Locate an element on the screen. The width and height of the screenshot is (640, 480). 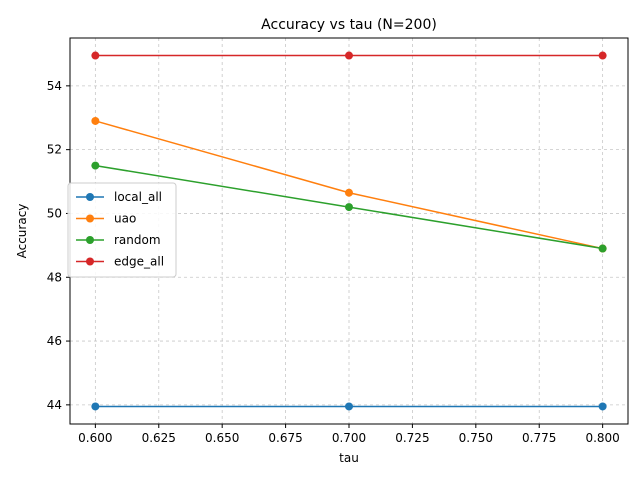
legend-entry: random is located at coordinates (118, 240).